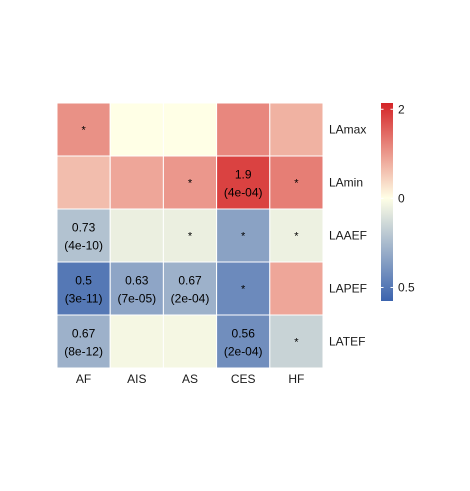 This screenshot has width=470, height=491. What do you see at coordinates (83, 341) in the screenshot?
I see `heatmap-cell-LATEF-AF` at bounding box center [83, 341].